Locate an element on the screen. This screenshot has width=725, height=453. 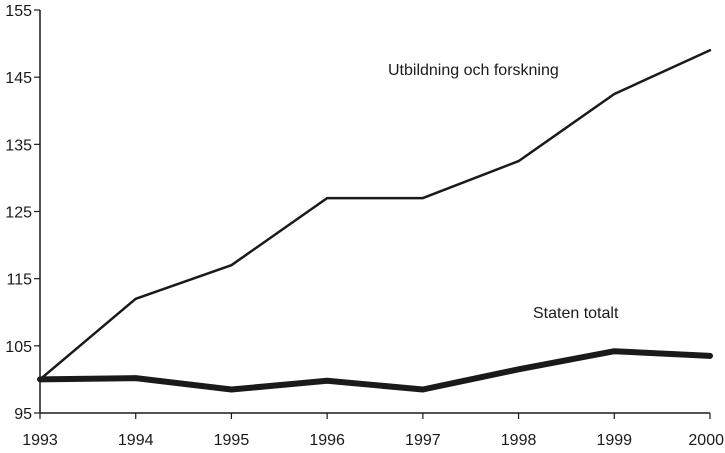
y-tick-label: 135 is located at coordinates (18, 145).